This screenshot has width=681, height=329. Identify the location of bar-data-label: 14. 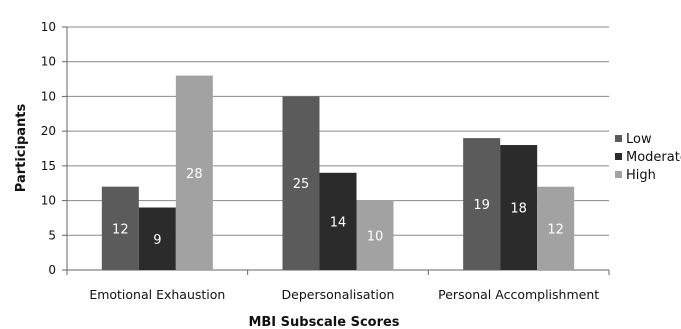
(338, 222).